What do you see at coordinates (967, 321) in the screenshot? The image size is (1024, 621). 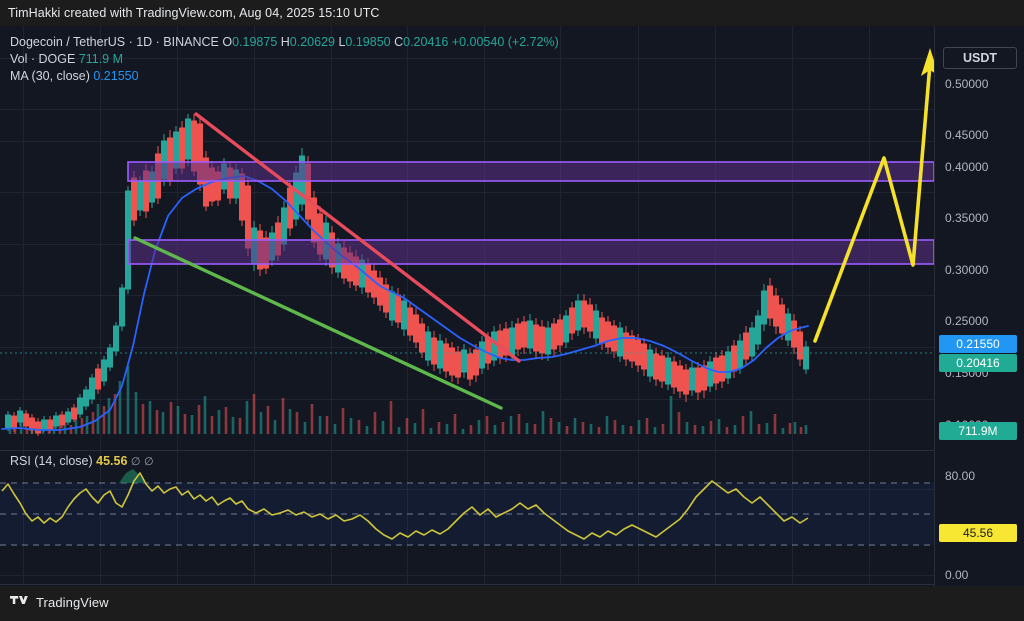 I see `price-tick: 0.25000` at bounding box center [967, 321].